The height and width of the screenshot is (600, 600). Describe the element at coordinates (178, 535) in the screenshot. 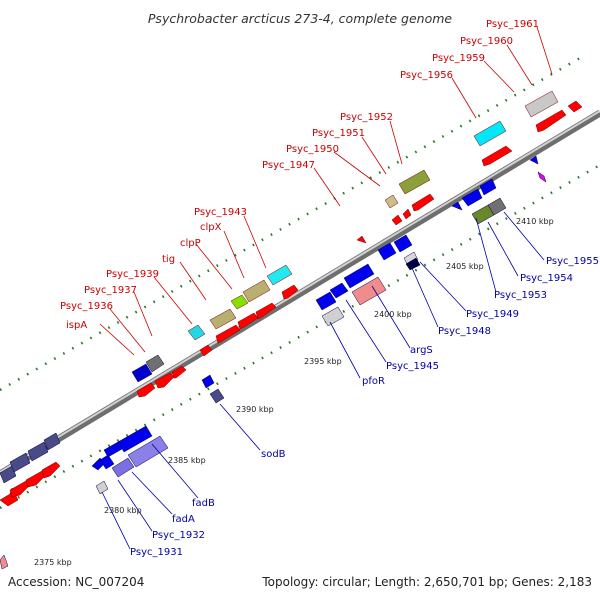

I see `gene-label: Psyc_1932` at that location.